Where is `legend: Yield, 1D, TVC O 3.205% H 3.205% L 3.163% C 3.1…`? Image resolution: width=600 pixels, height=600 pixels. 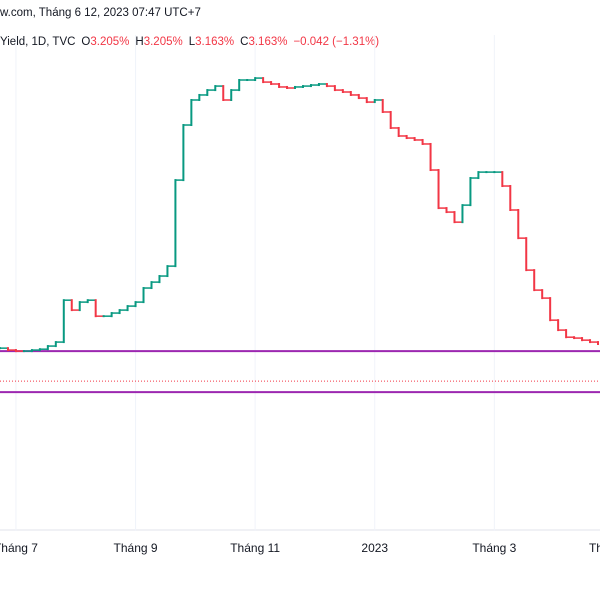 legend: Yield, 1D, TVC O 3.205% H 3.205% L 3.163% C 3.1… is located at coordinates (189, 42).